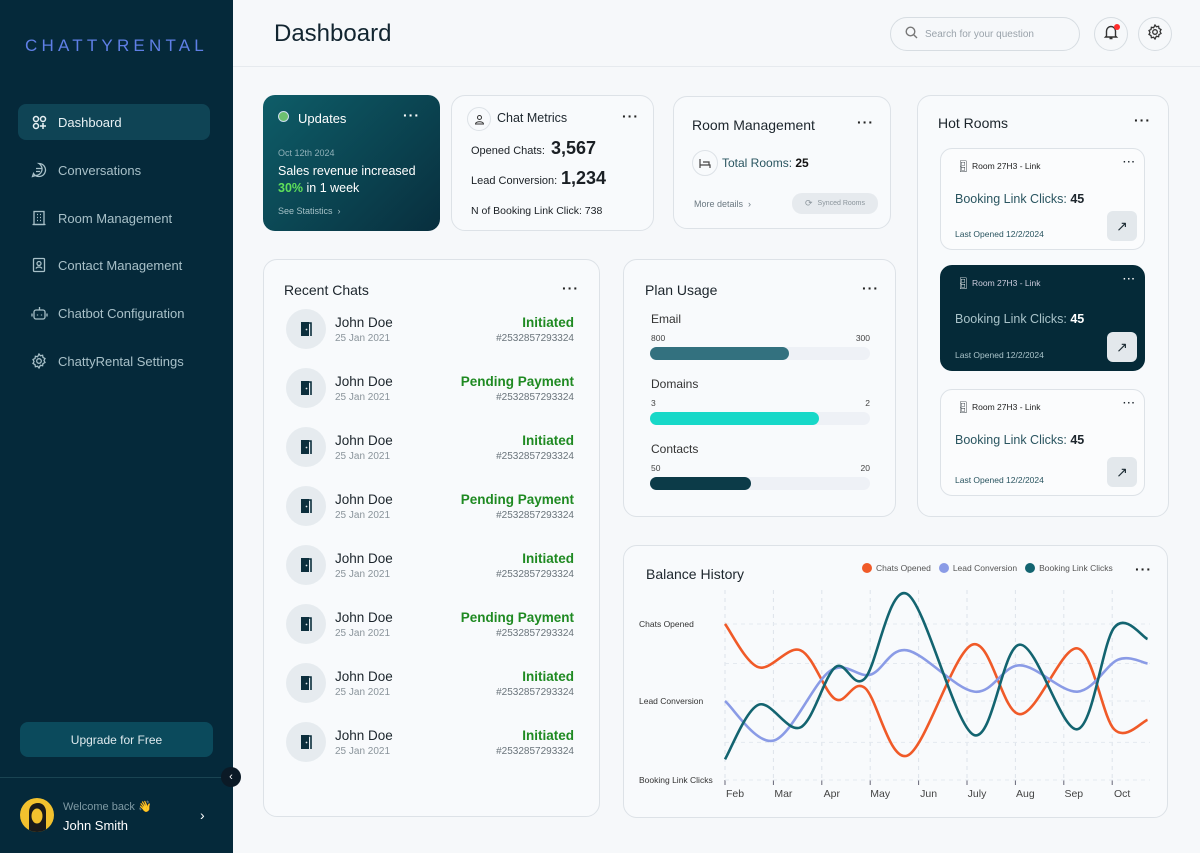 Image resolution: width=1200 pixels, height=853 pixels. Describe the element at coordinates (1155, 34) in the screenshot. I see `settings-button` at that location.